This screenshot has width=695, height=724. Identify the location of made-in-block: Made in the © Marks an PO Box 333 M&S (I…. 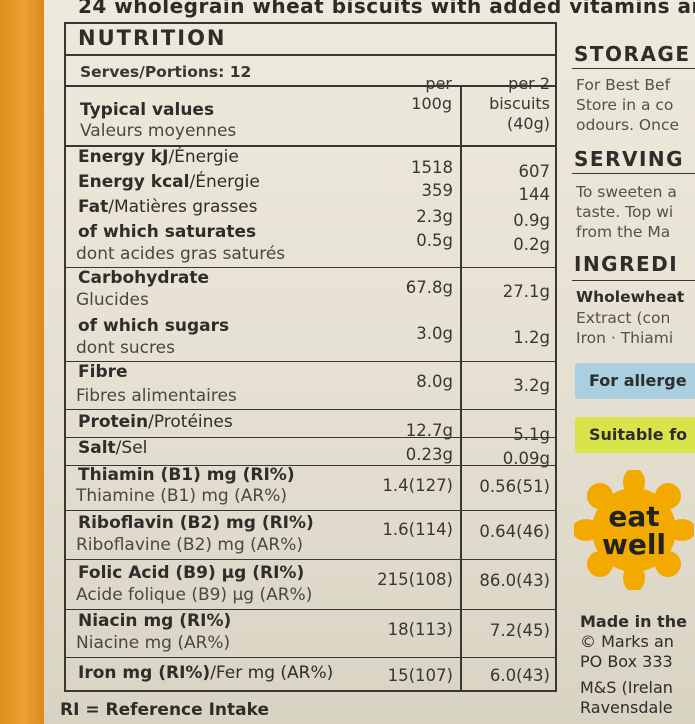
(633, 665).